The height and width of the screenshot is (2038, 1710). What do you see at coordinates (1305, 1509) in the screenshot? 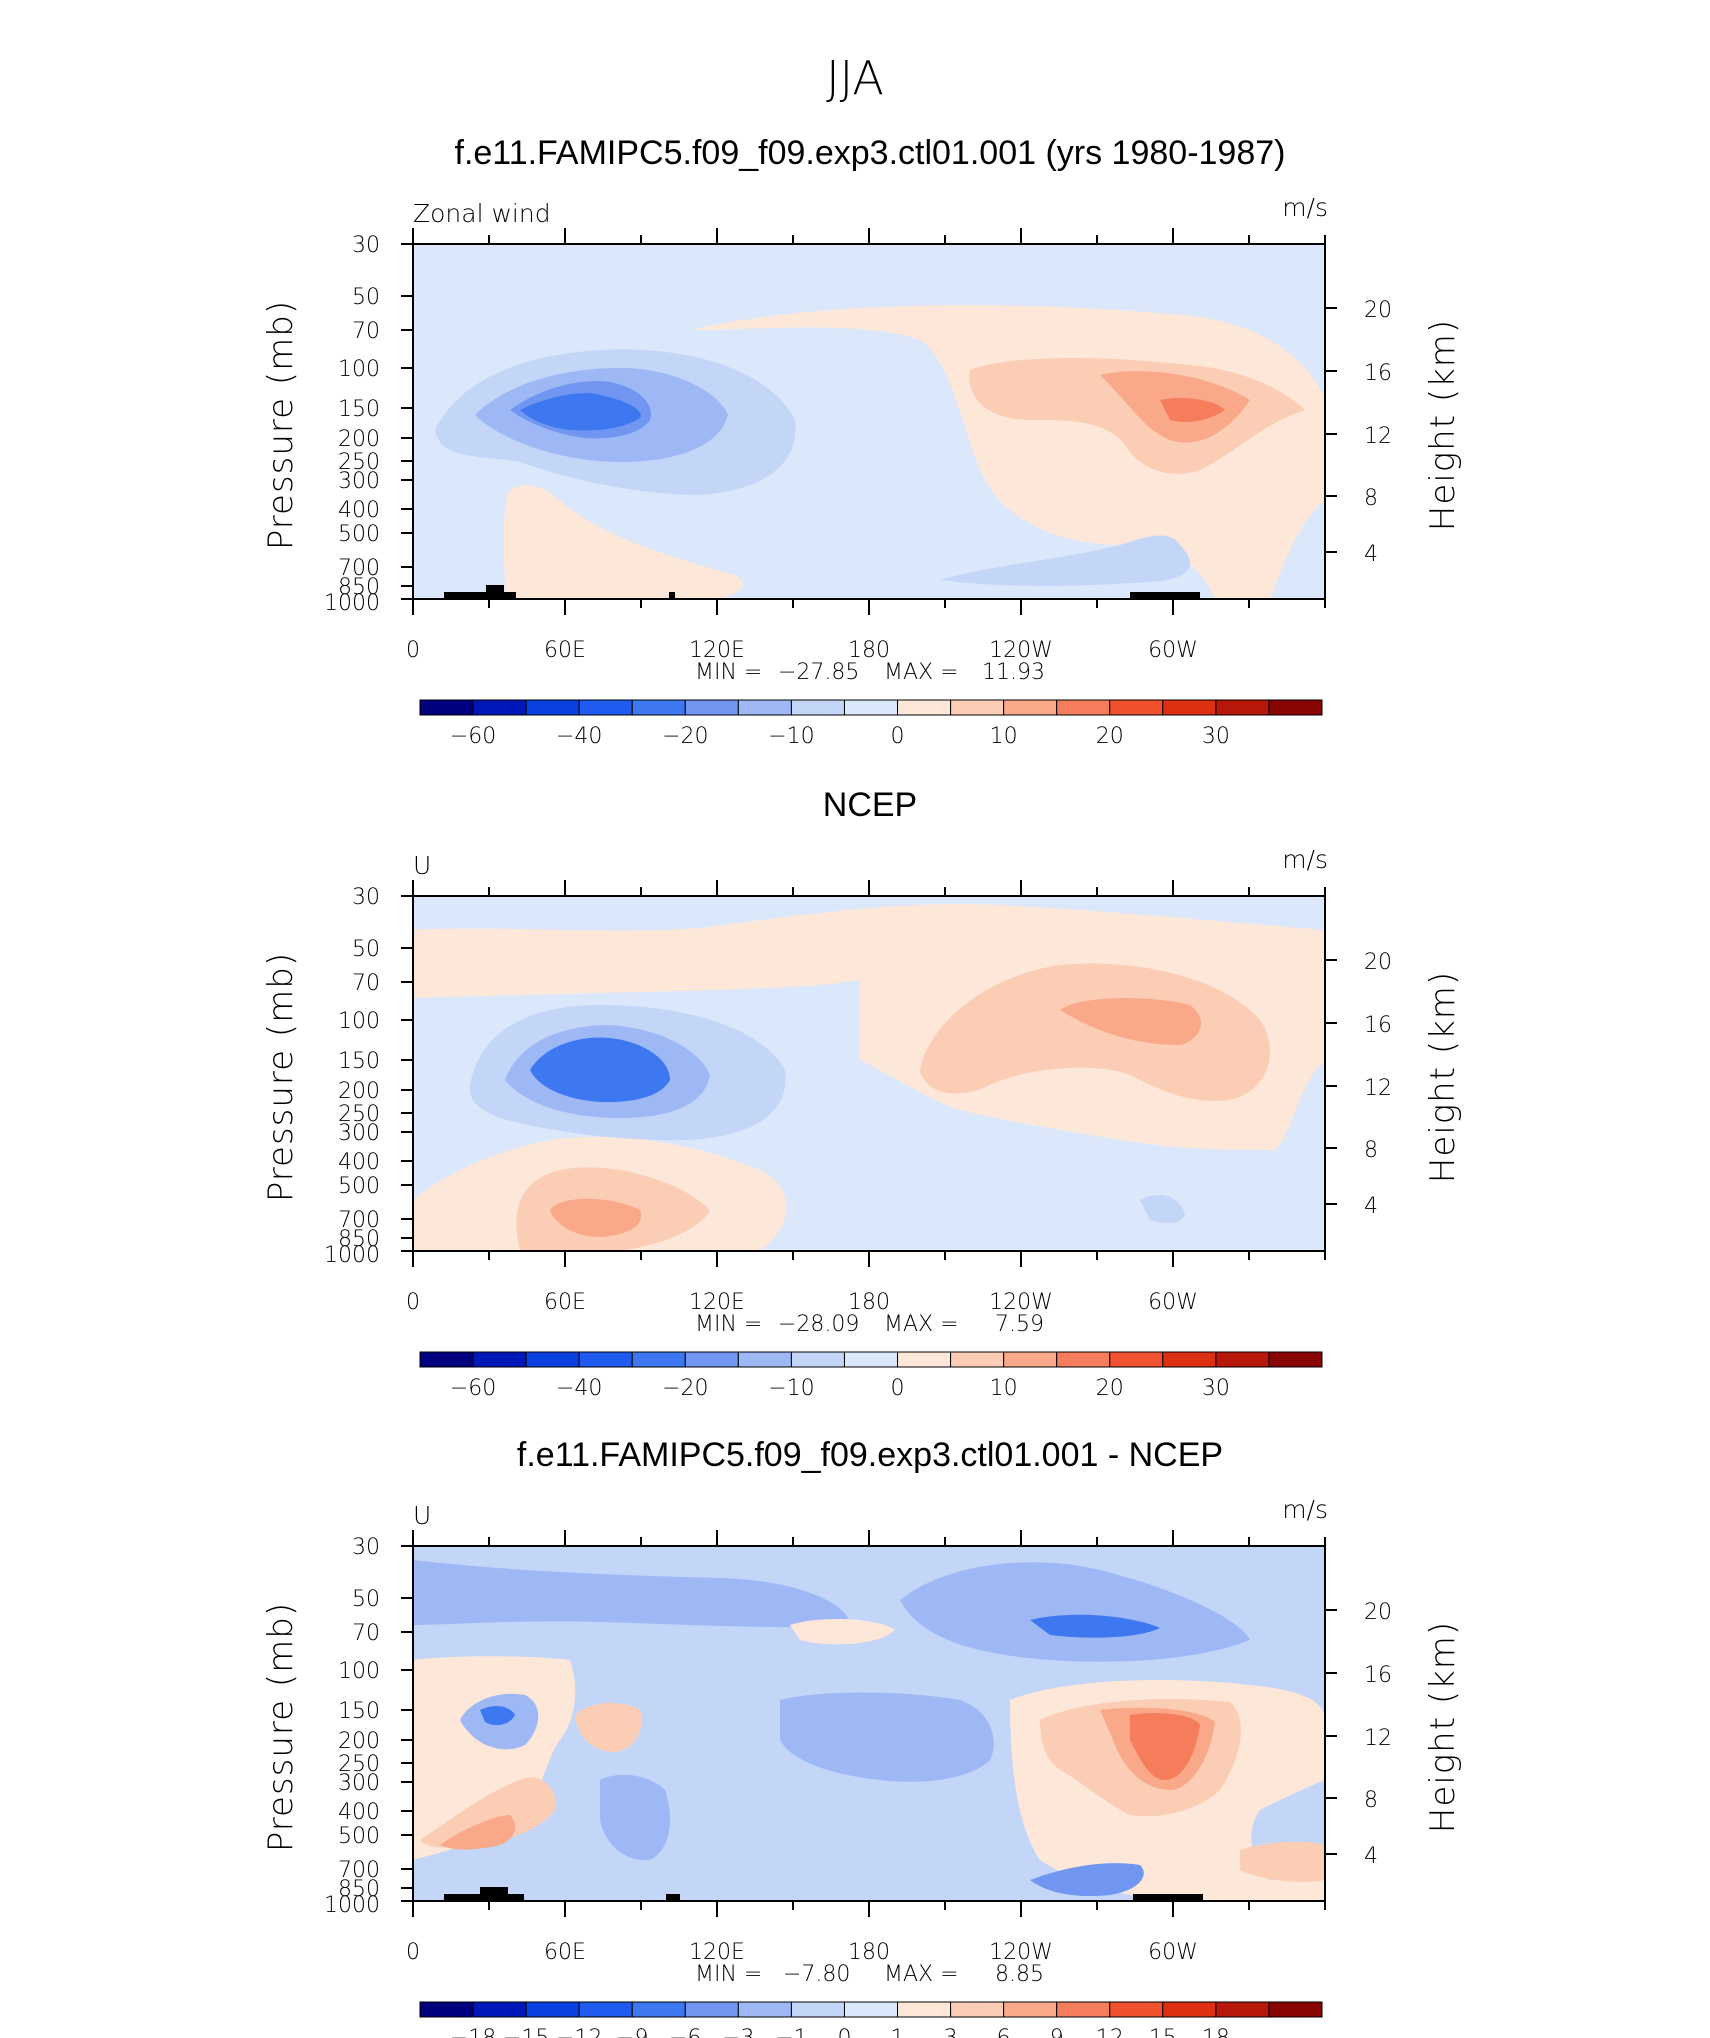
I see `panel-units: m/s` at bounding box center [1305, 1509].